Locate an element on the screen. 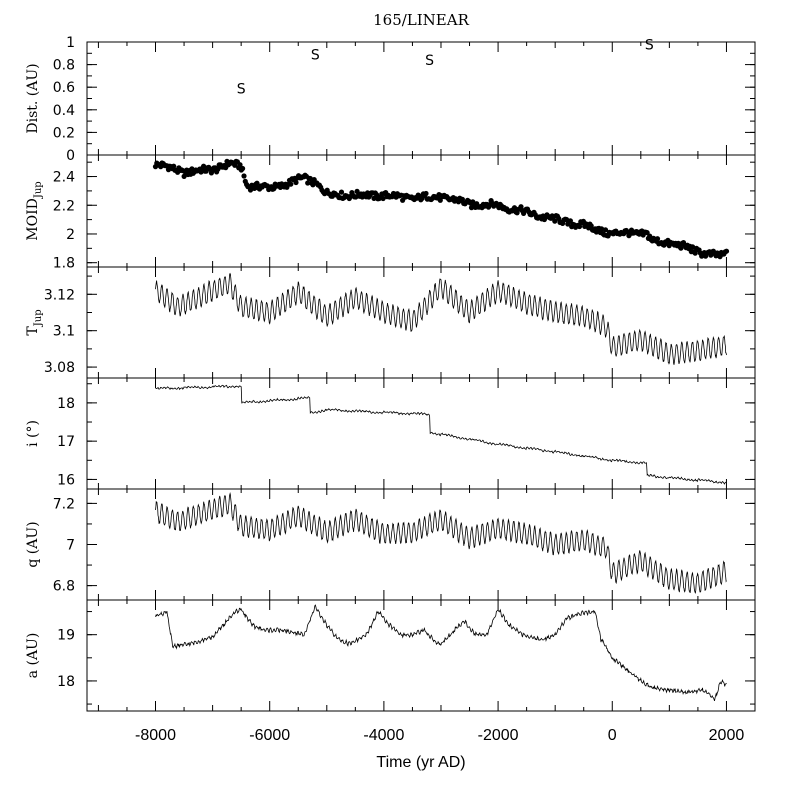 This screenshot has height=797, width=797. y-tick-label: 3.1 is located at coordinates (64, 332).